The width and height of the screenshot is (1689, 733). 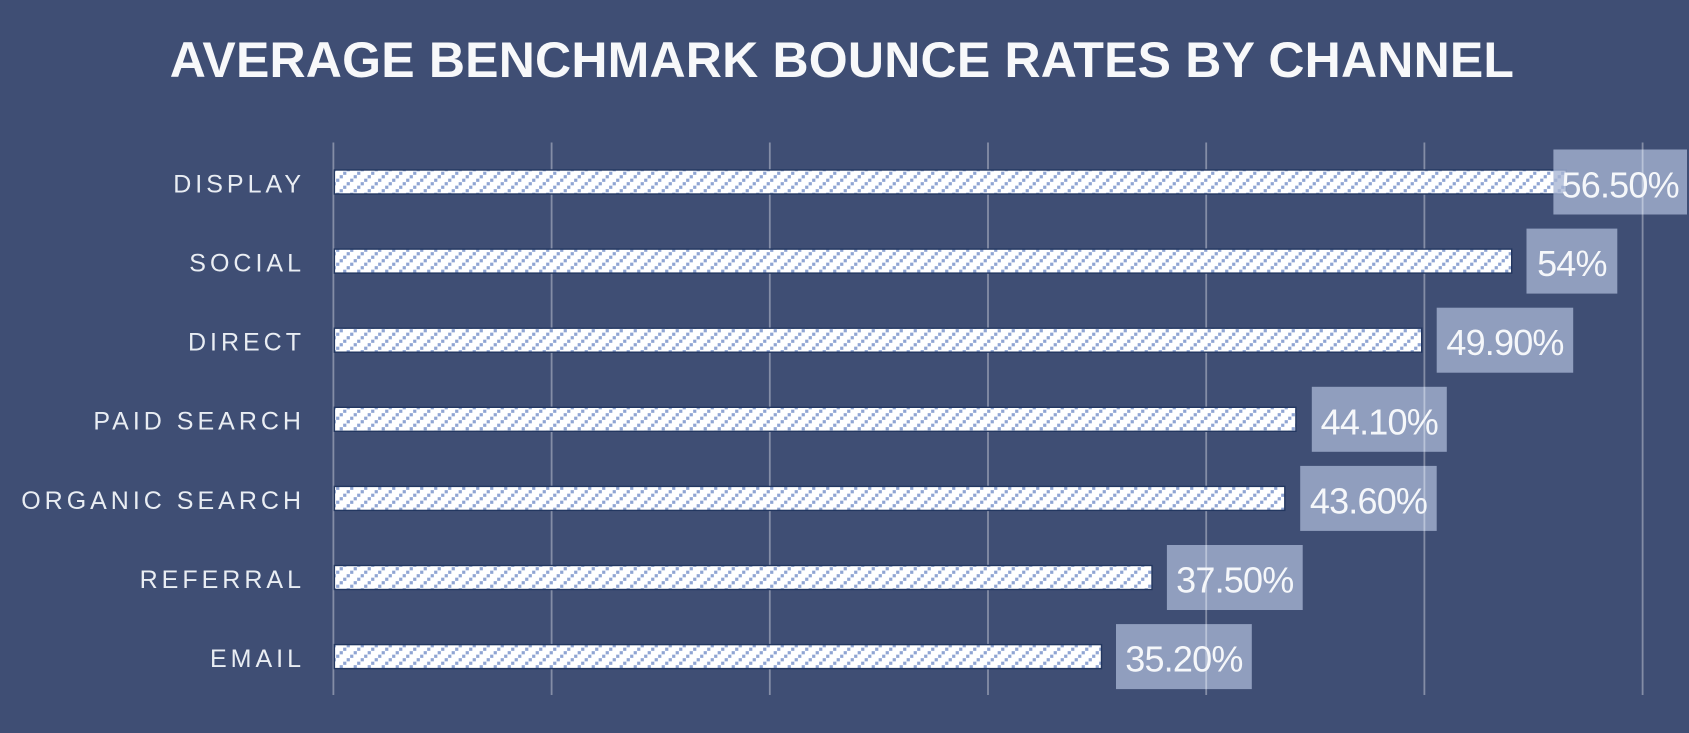 What do you see at coordinates (1504, 342) in the screenshot?
I see `svg-text: 49.90%` at bounding box center [1504, 342].